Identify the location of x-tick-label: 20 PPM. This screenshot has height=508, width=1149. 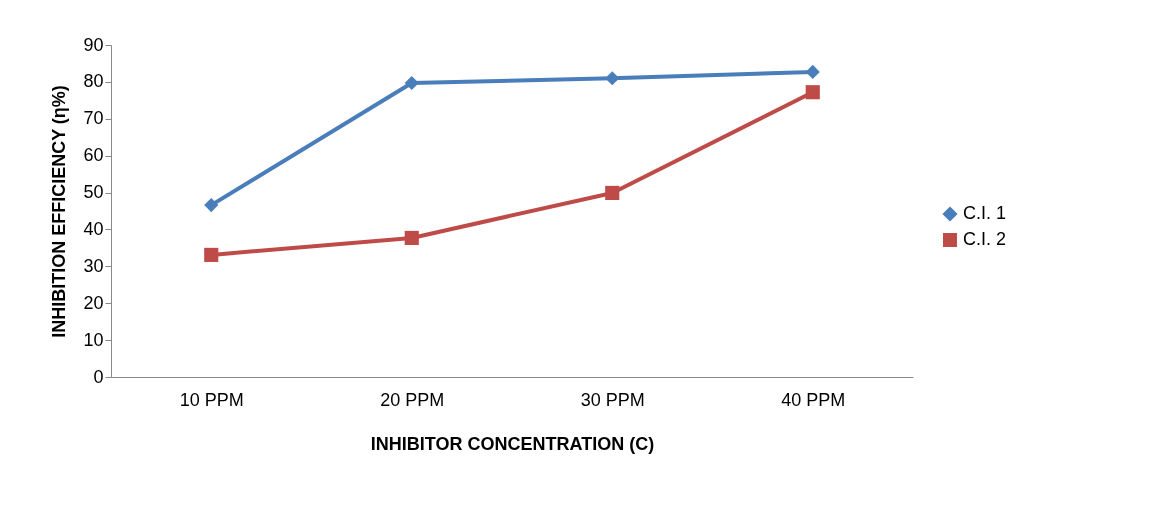
(412, 399).